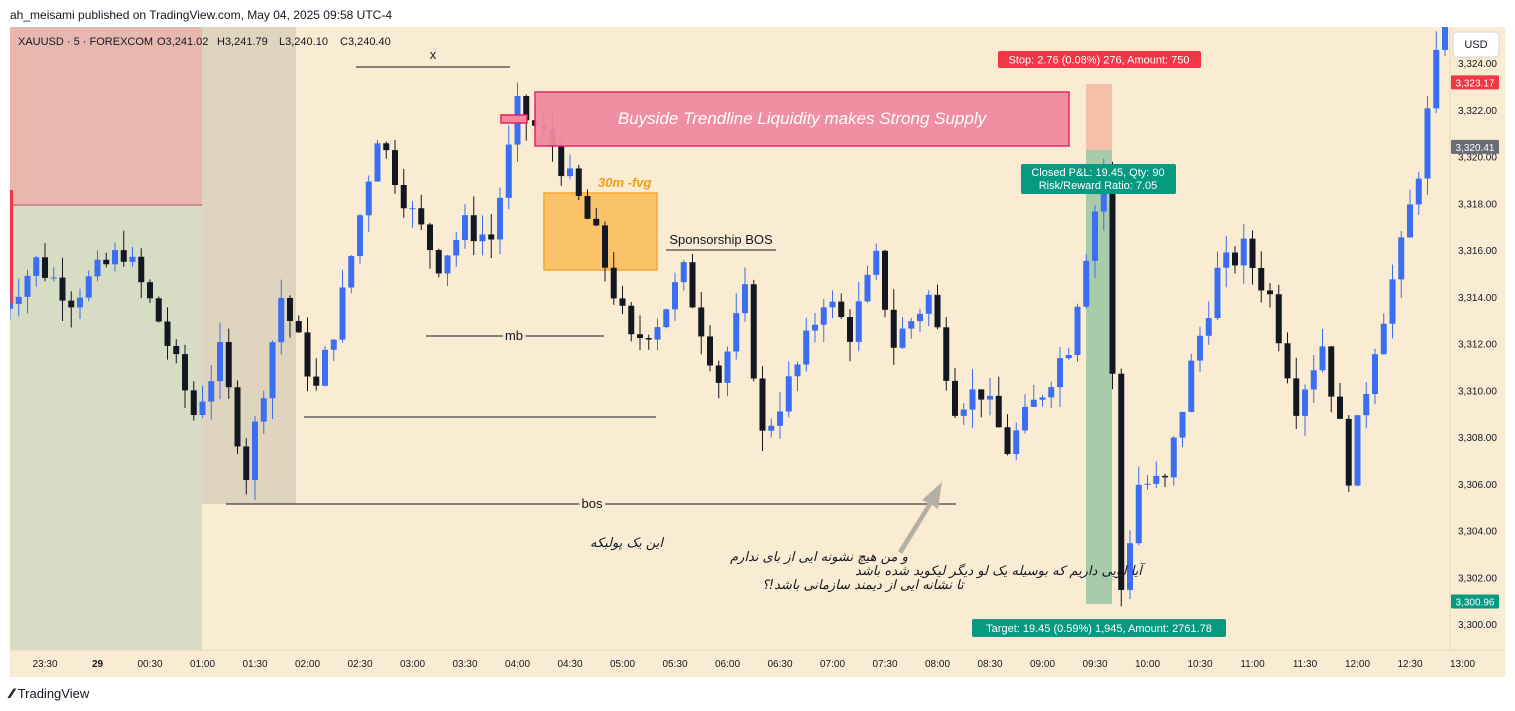 Image resolution: width=1515 pixels, height=711 pixels. What do you see at coordinates (307, 664) in the screenshot?
I see `time-tick-label: 02:00` at bounding box center [307, 664].